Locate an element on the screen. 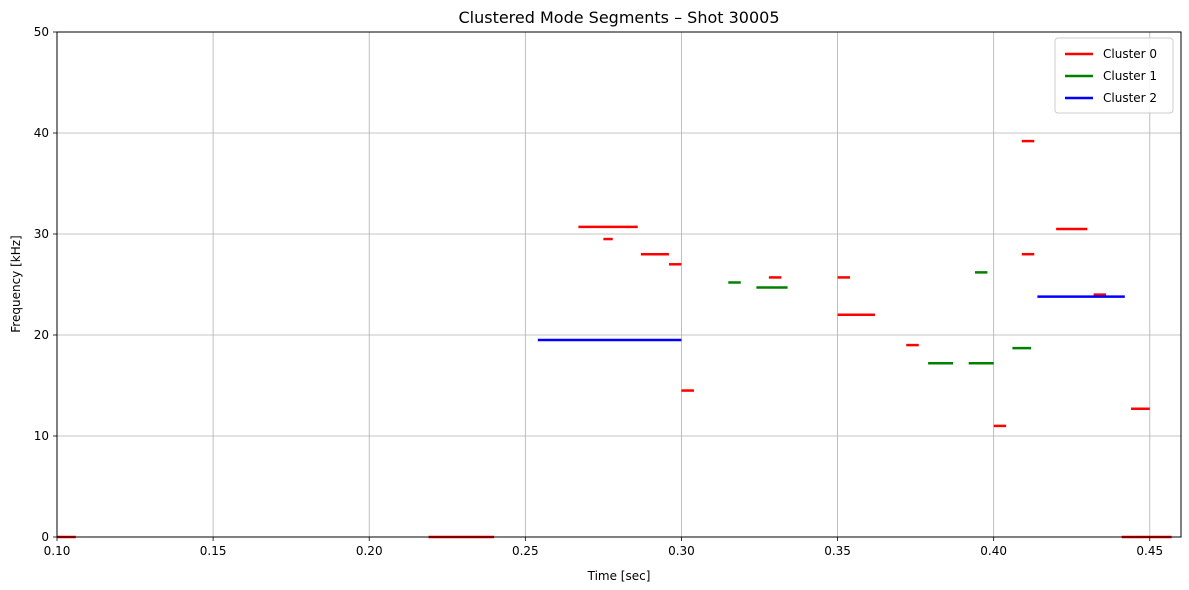 This screenshot has width=1189, height=590. y-axis-label: Frequency [kHz] is located at coordinates (16, 283).